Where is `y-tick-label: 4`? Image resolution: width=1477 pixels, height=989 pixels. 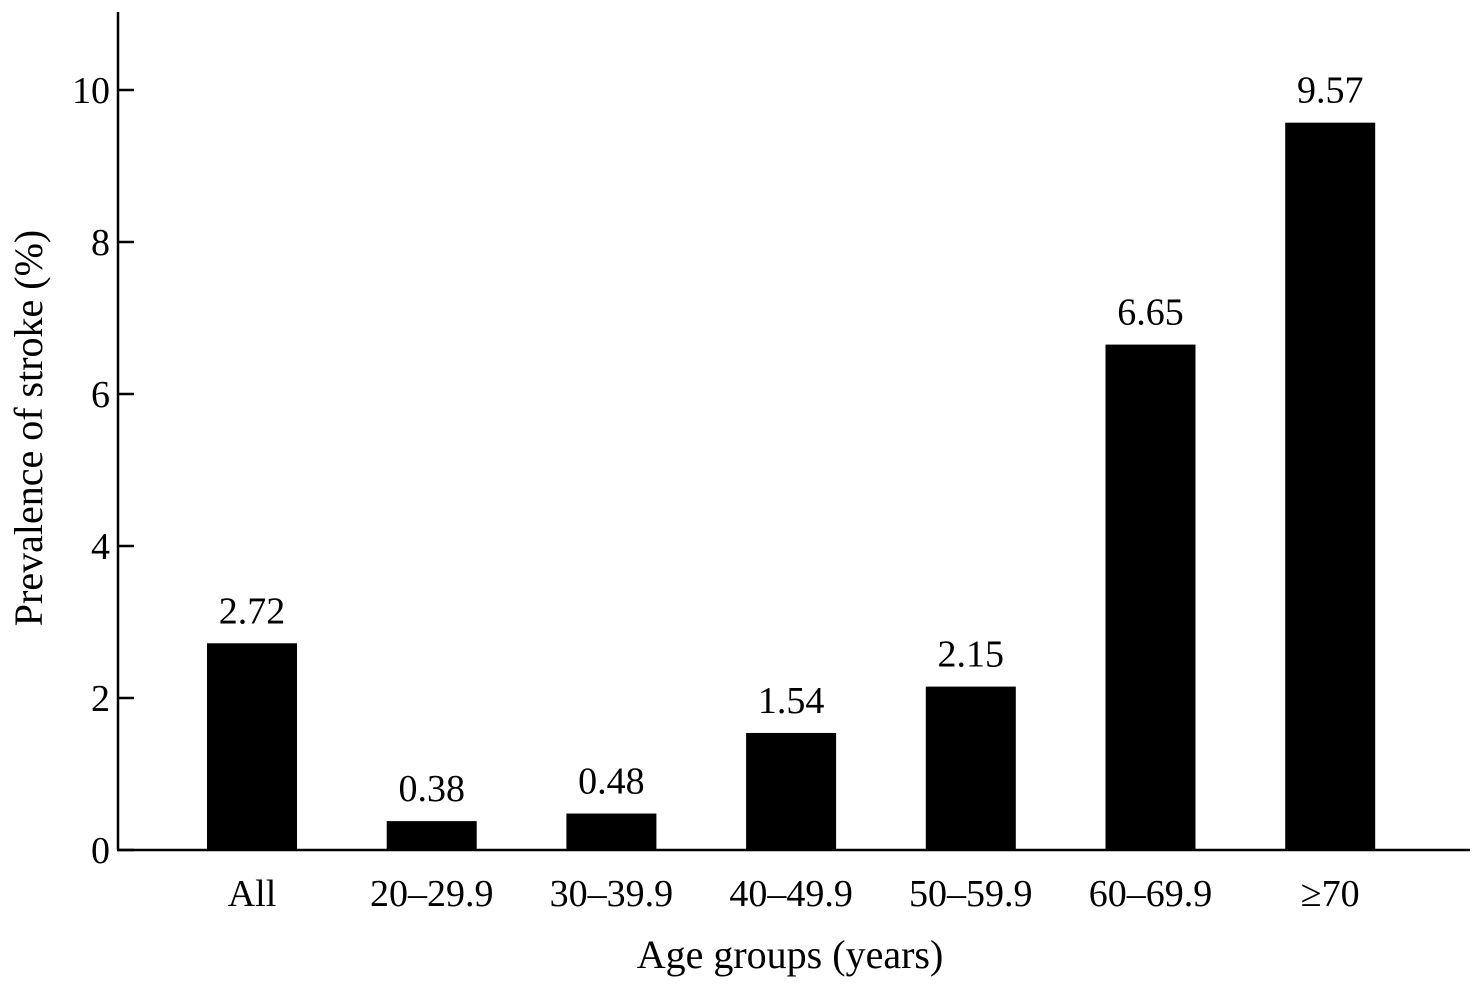 y-tick-label: 4 is located at coordinates (100, 547).